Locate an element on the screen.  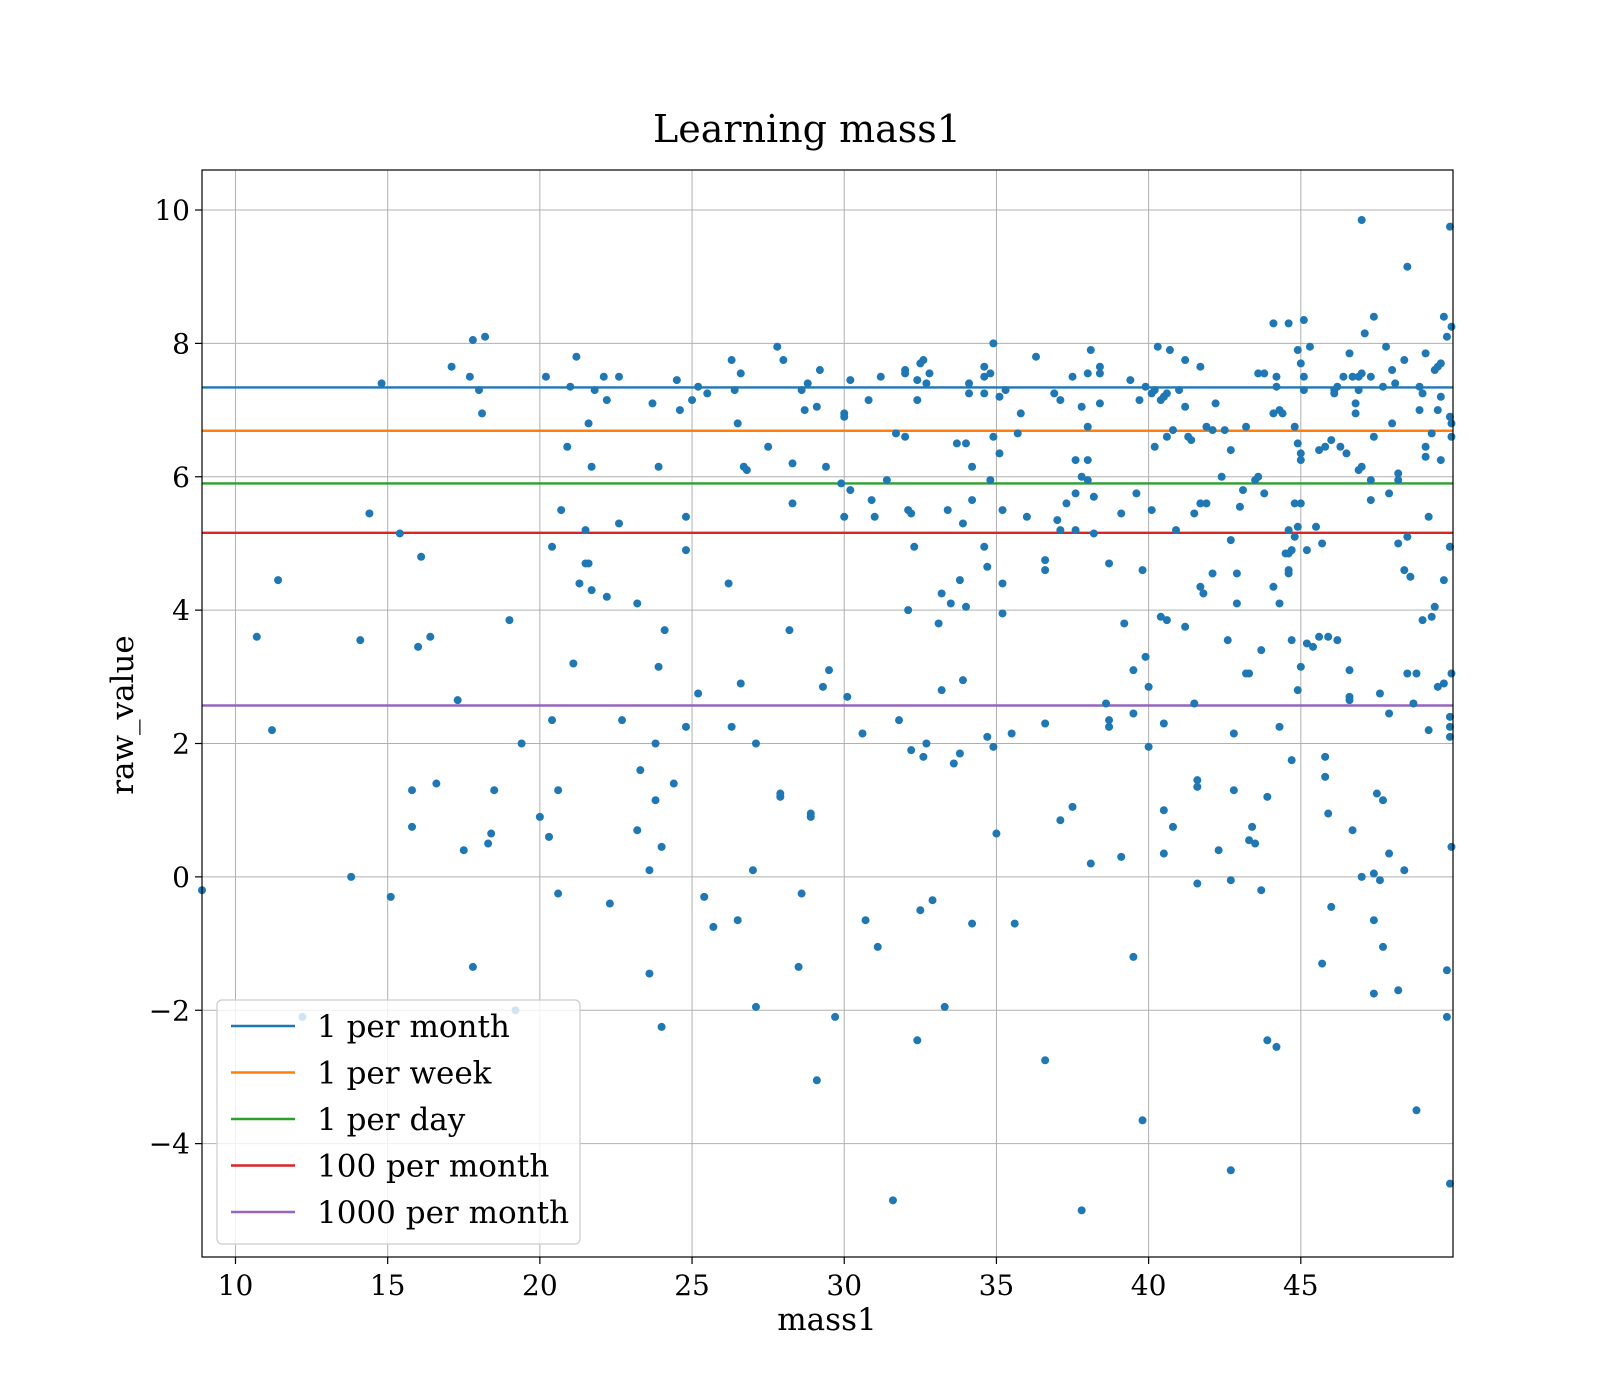
y-tick-label: 6 is located at coordinates (181, 477).